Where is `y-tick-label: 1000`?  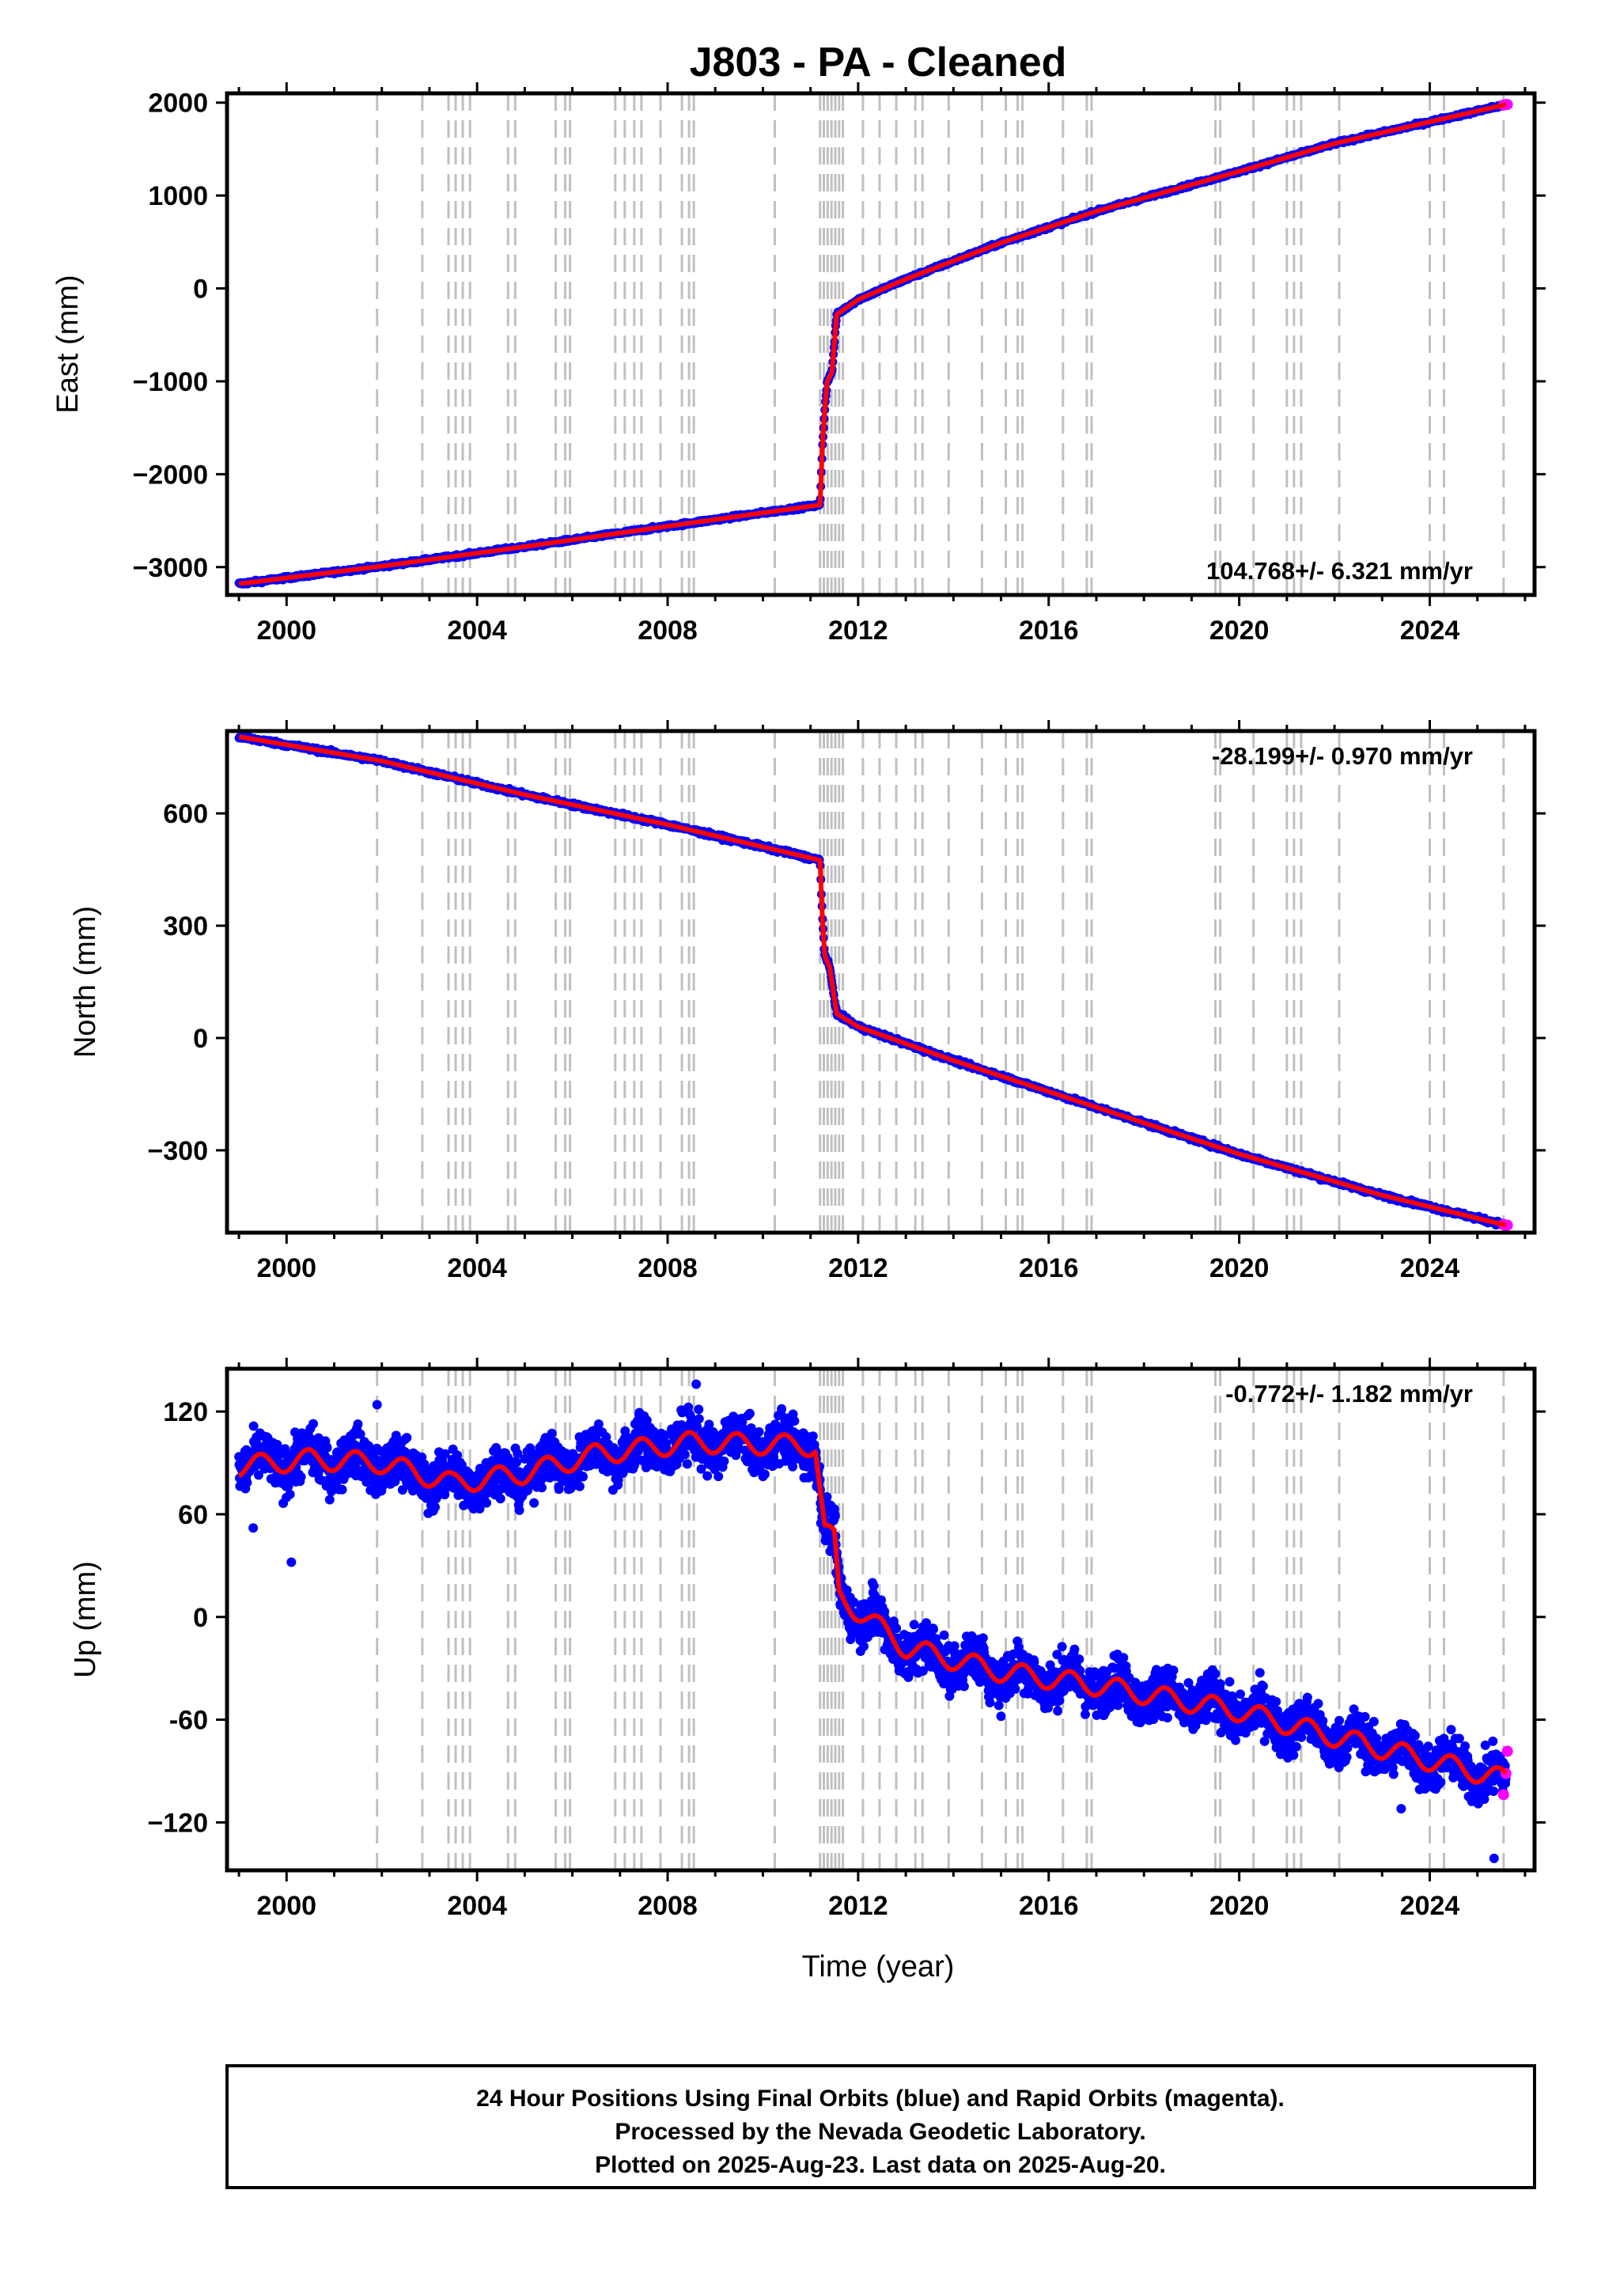 y-tick-label: 1000 is located at coordinates (178, 196).